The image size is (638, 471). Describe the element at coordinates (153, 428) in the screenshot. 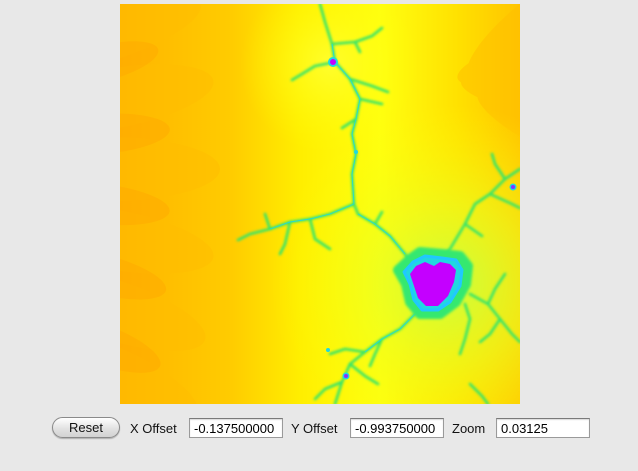

I see `x-offset-label: X Offset` at that location.